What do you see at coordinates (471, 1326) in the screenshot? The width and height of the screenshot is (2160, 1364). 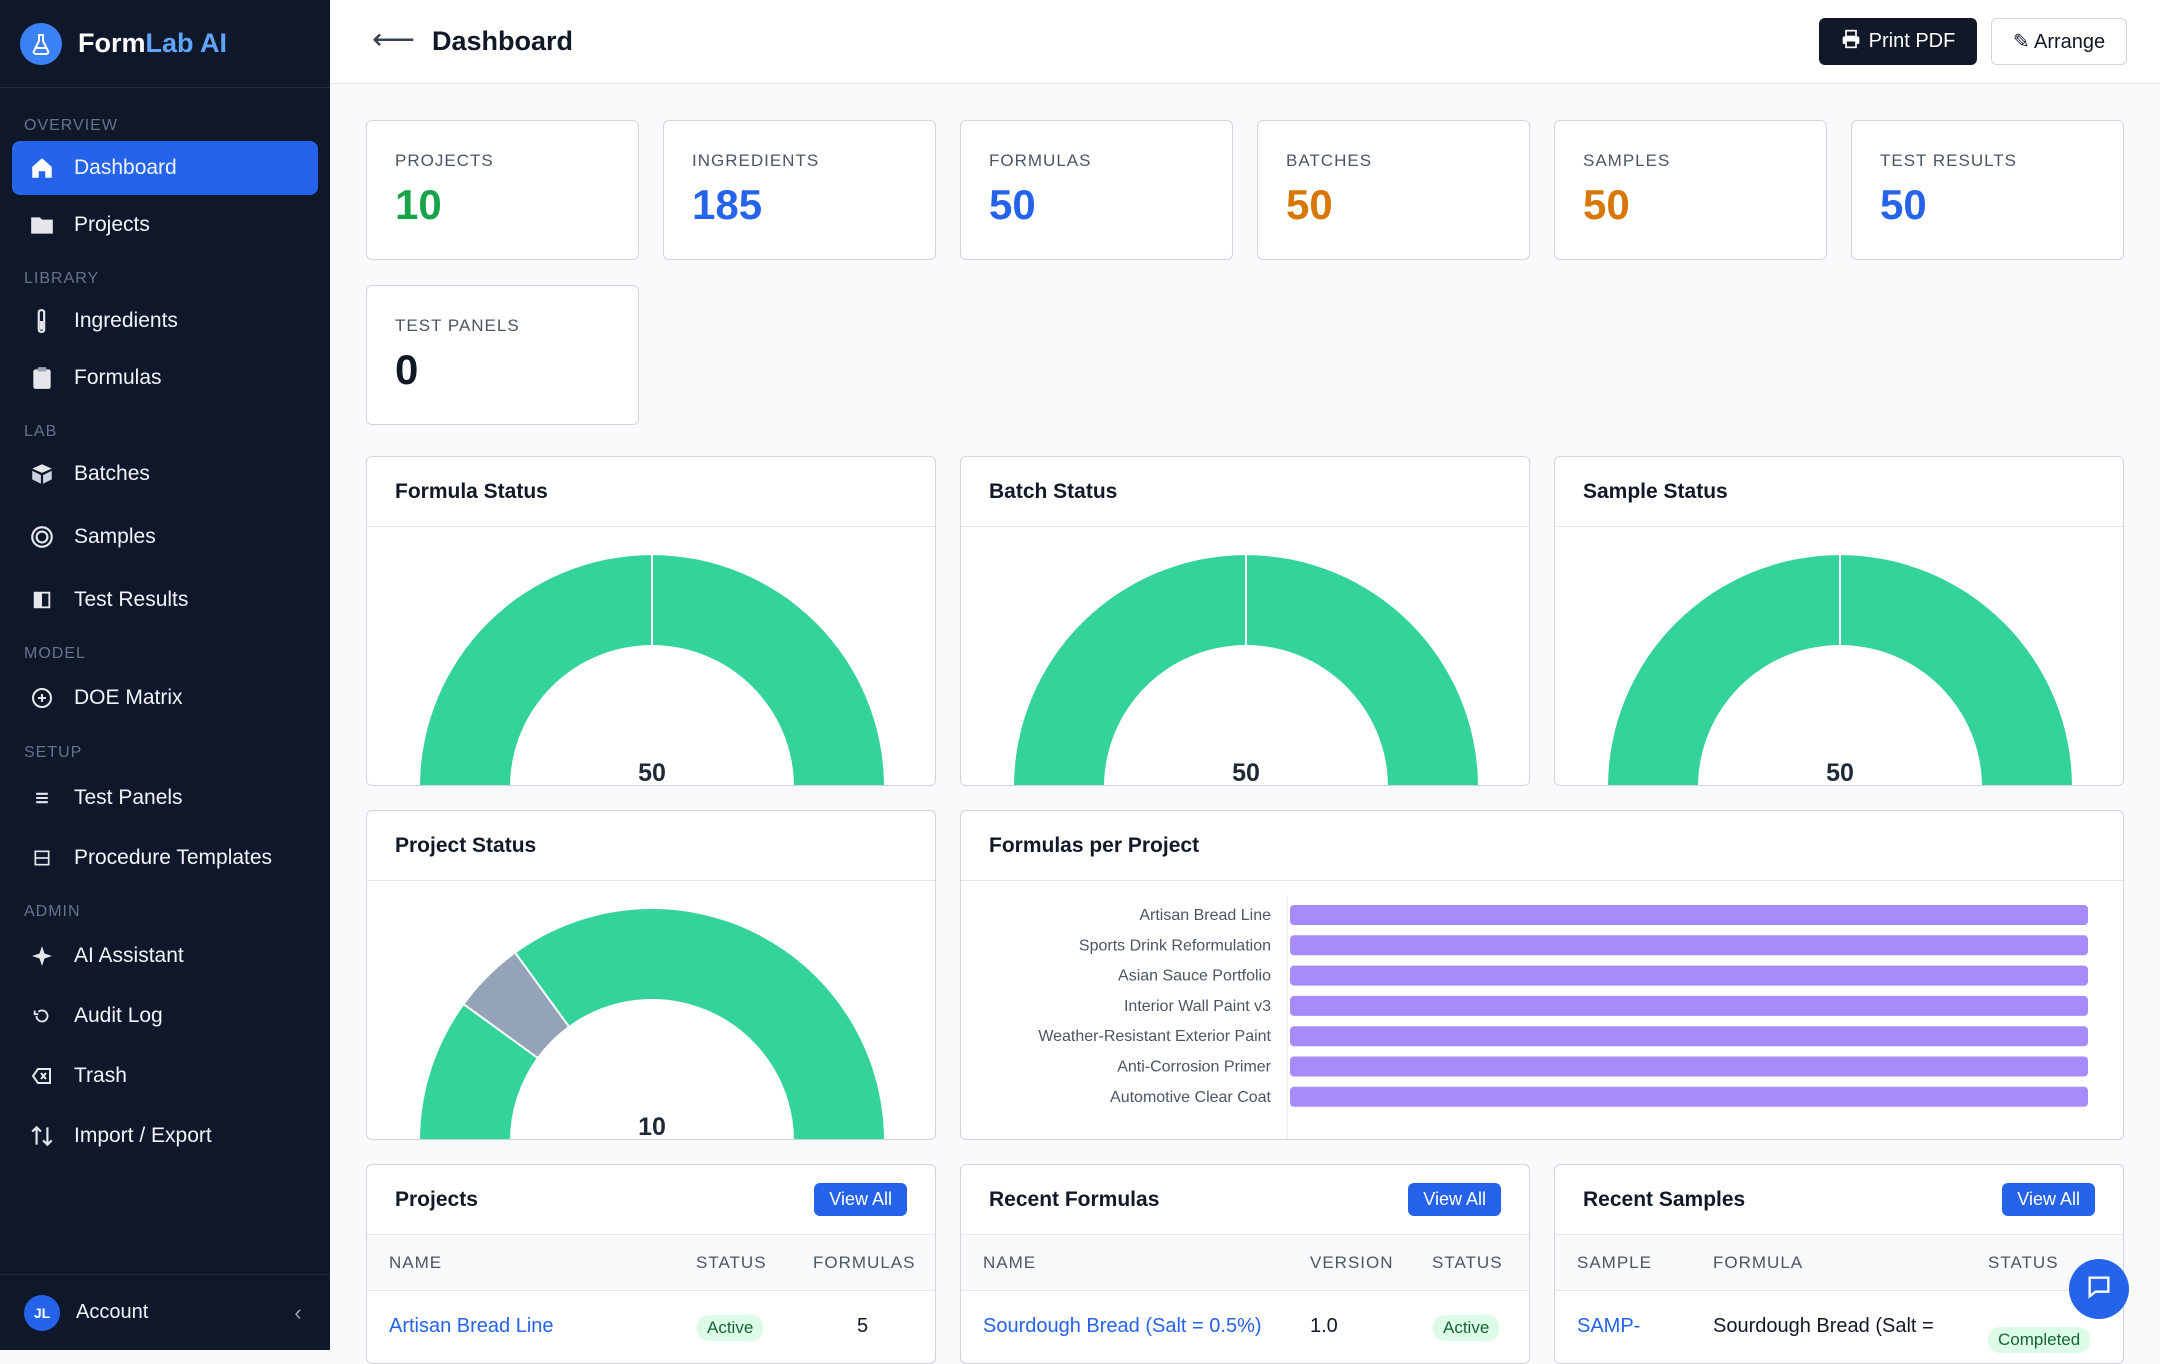 I see `project-name-link: Artisan Bread Line` at bounding box center [471, 1326].